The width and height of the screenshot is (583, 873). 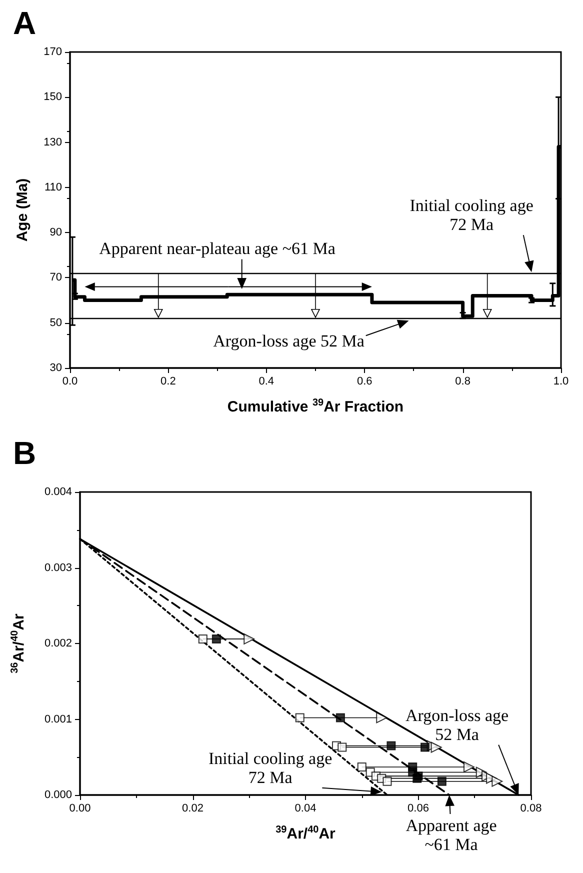 What do you see at coordinates (24, 453) in the screenshot?
I see `chart-title: B` at bounding box center [24, 453].